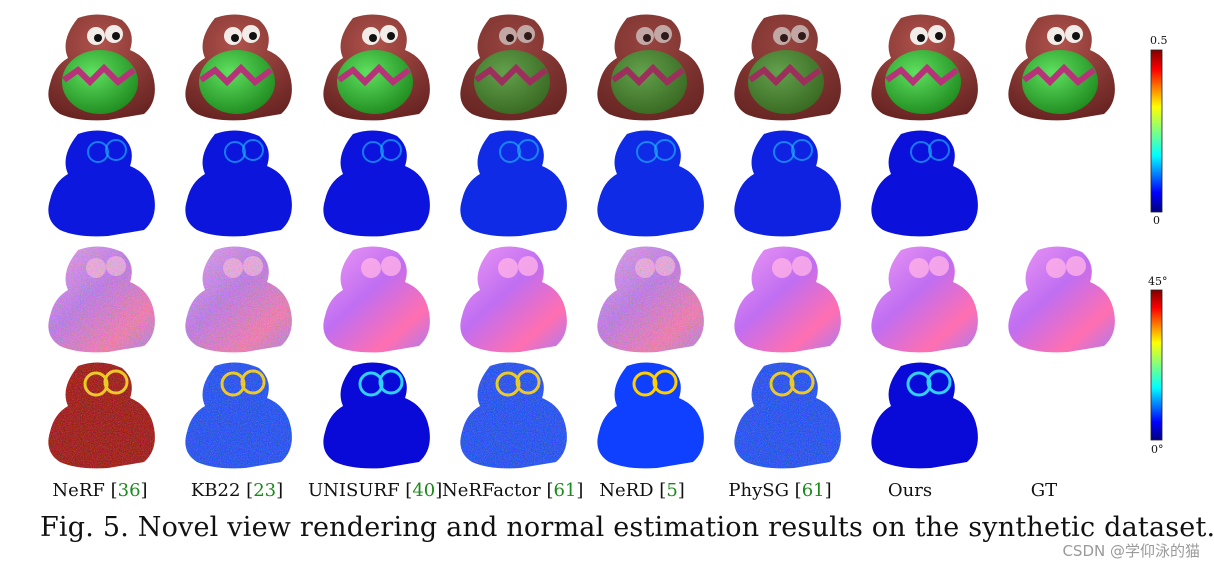 Image resolution: width=1214 pixels, height=572 pixels. Describe the element at coordinates (1044, 490) in the screenshot. I see `column-label-gt: GT` at that location.